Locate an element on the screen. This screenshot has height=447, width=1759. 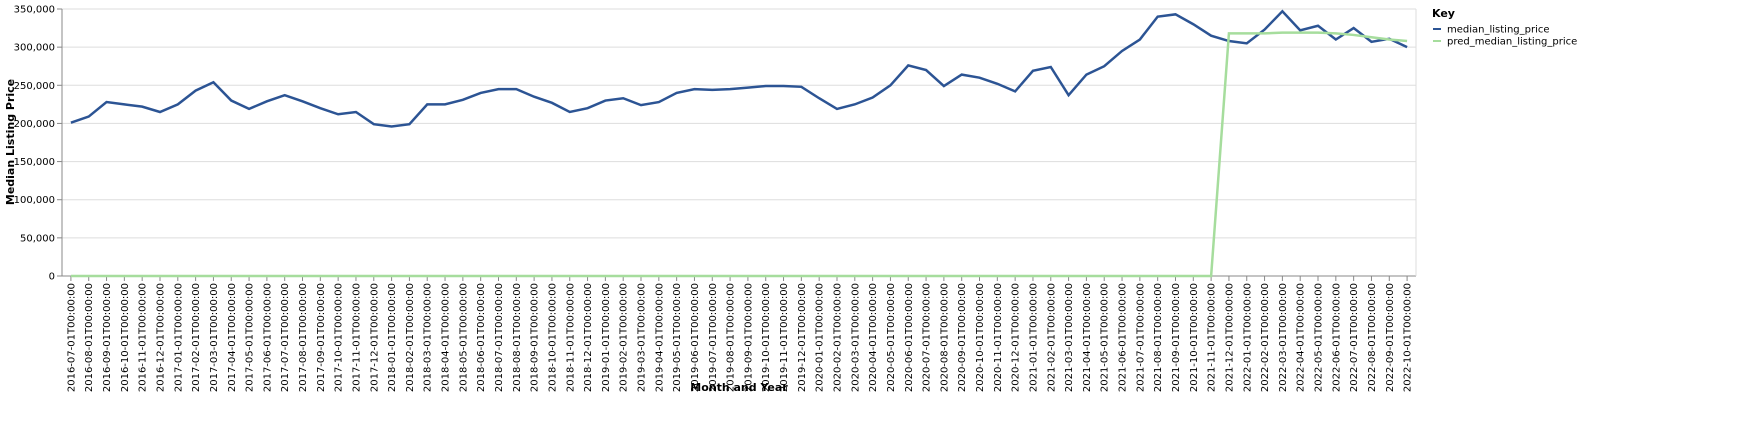
x-tick-label: 2021-12-01T00:00:00 is located at coordinates (1229, 337).